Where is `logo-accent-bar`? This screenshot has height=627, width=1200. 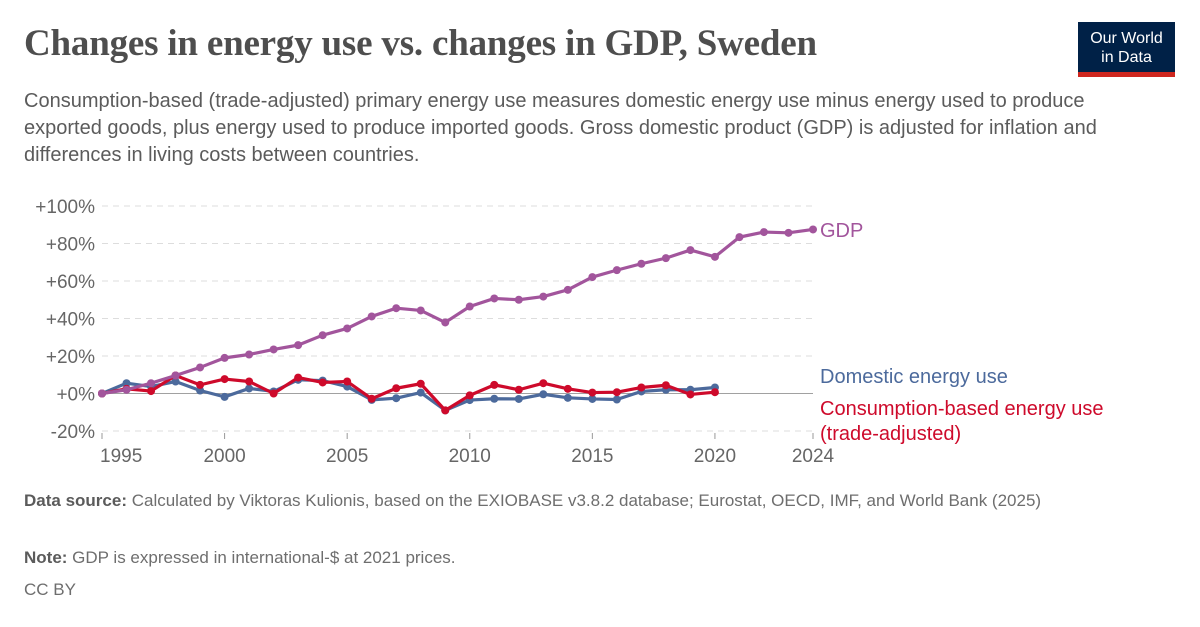 logo-accent-bar is located at coordinates (1126, 74).